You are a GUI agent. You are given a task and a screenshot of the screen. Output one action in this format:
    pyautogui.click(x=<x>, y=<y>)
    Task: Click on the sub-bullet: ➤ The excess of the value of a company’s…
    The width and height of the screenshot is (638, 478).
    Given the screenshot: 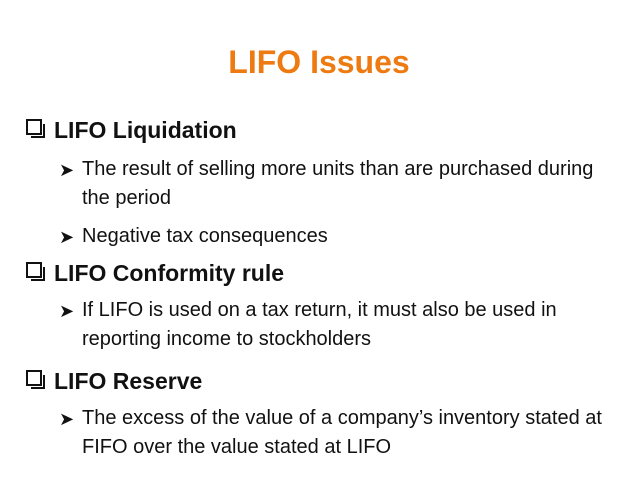 What is the action you would take?
    pyautogui.click(x=330, y=432)
    